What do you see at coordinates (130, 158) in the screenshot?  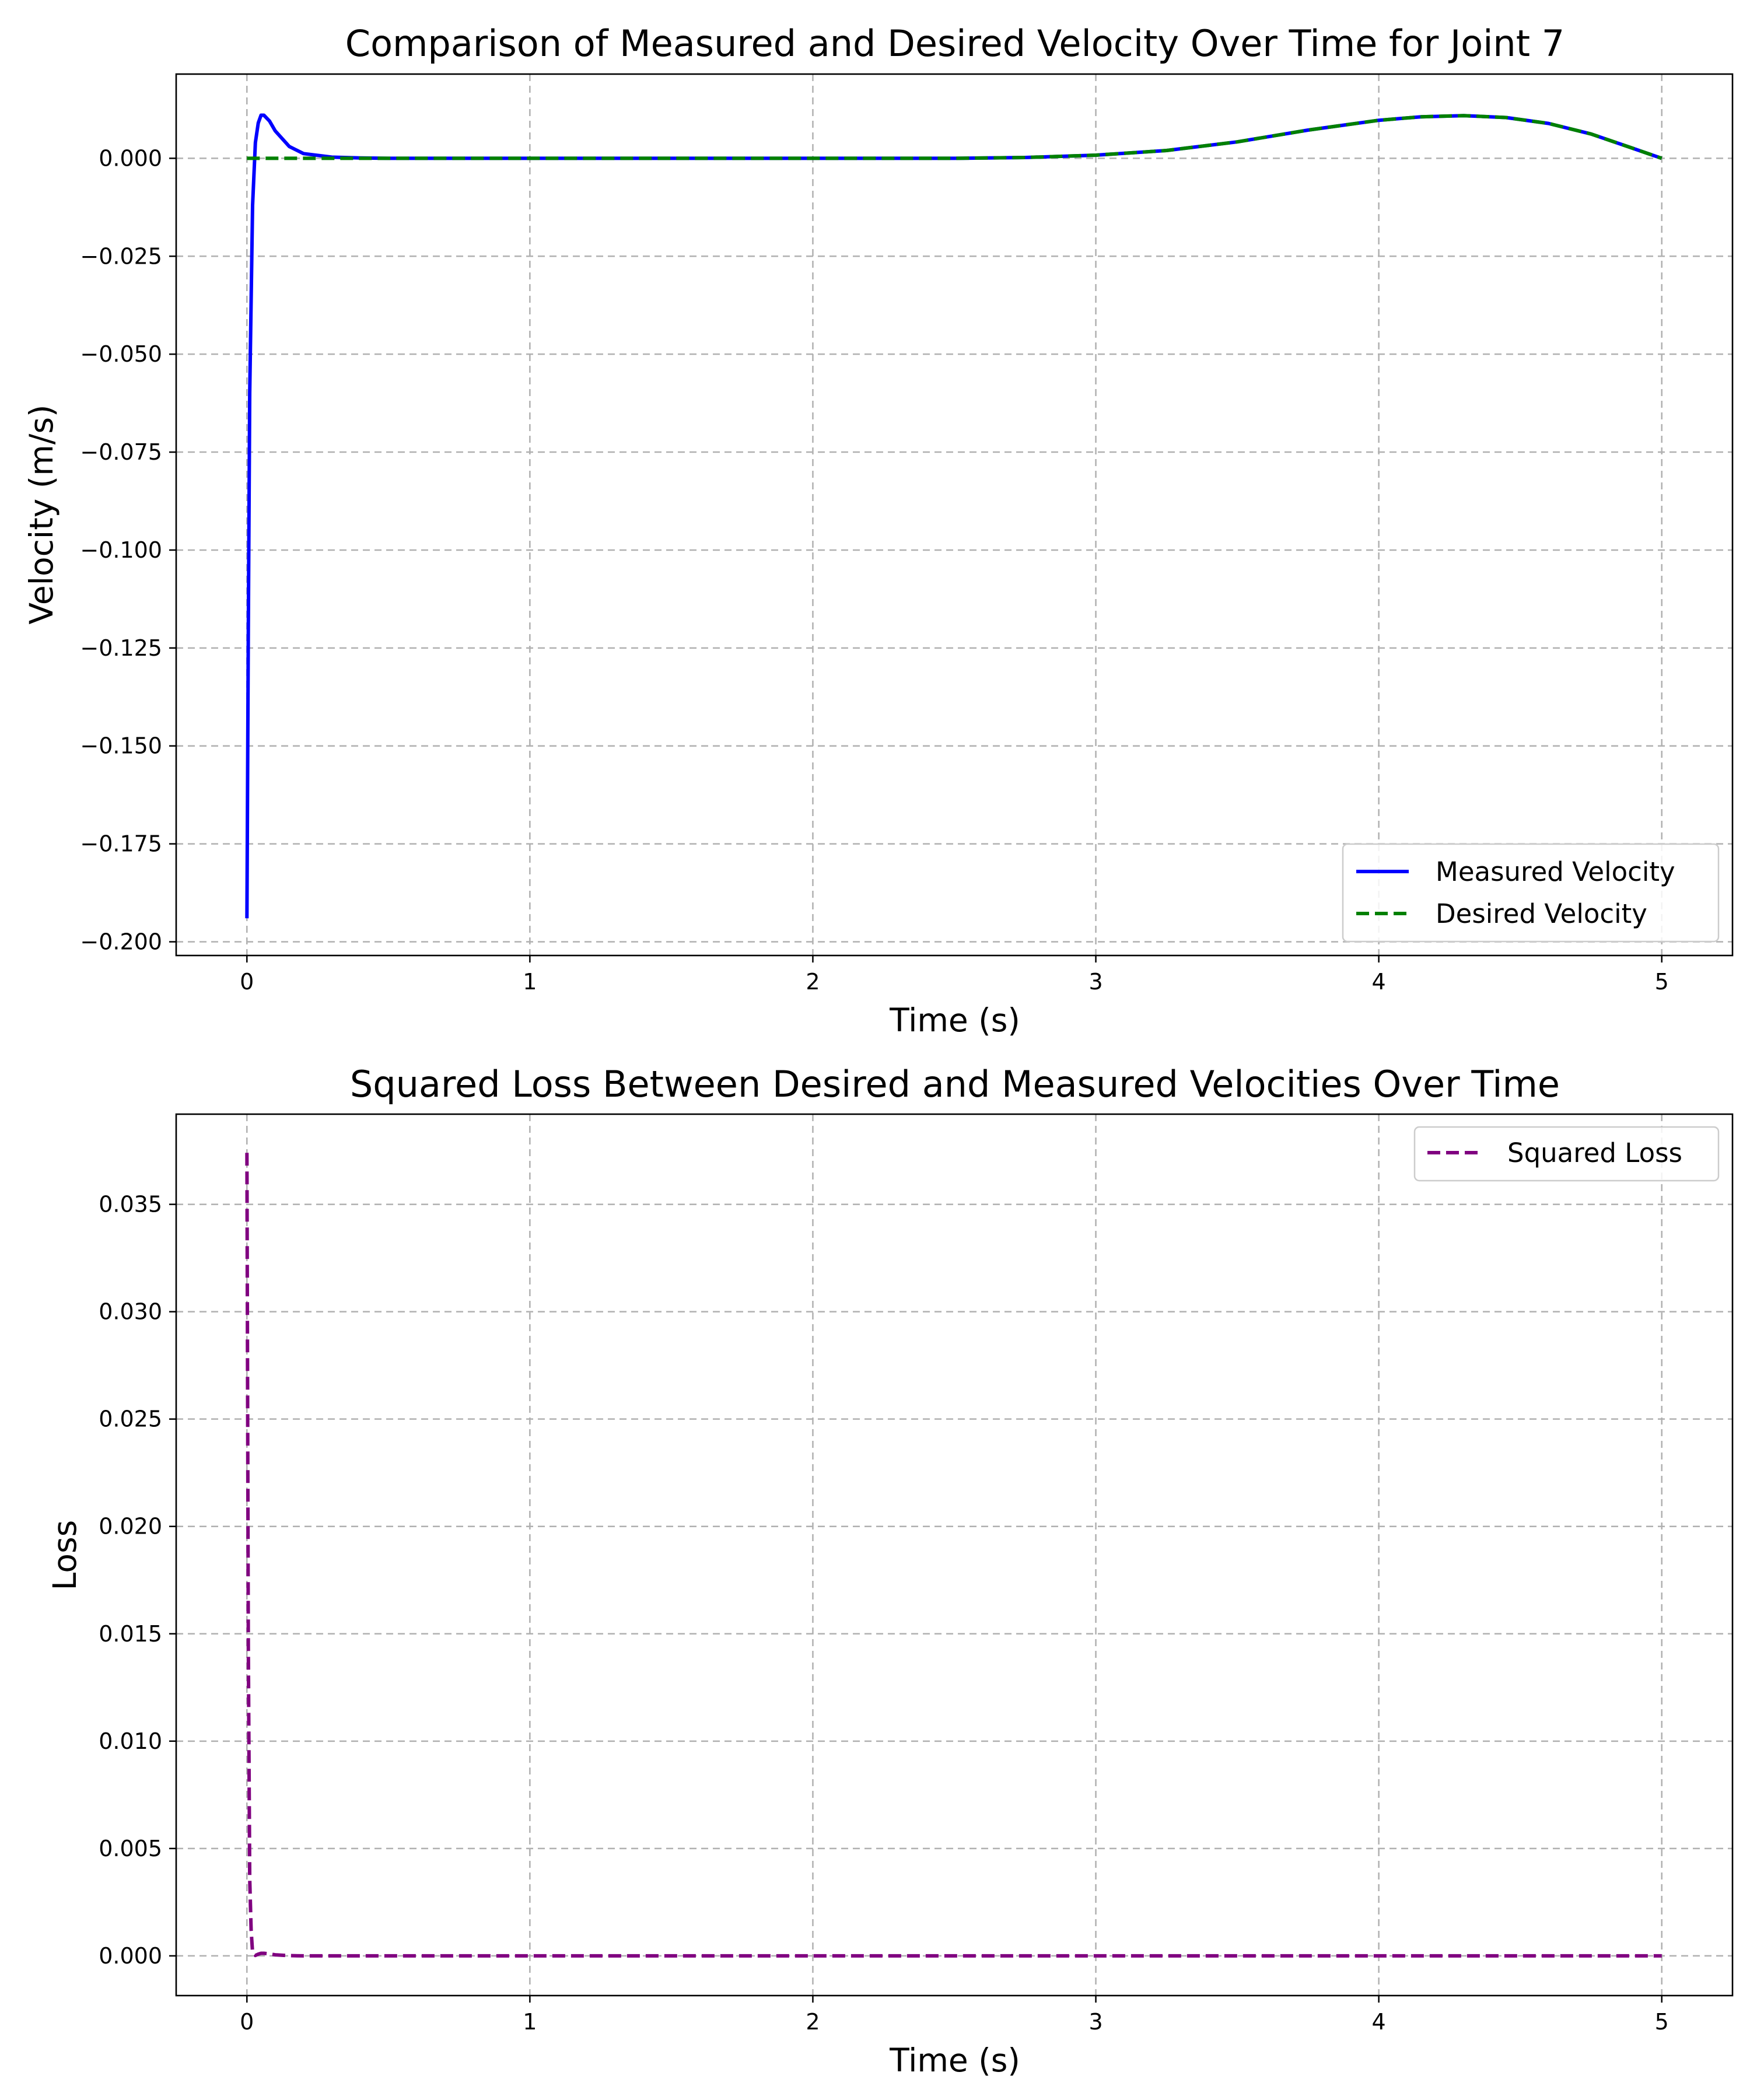 I see `velocity-y-tick-label: 0.000` at bounding box center [130, 158].